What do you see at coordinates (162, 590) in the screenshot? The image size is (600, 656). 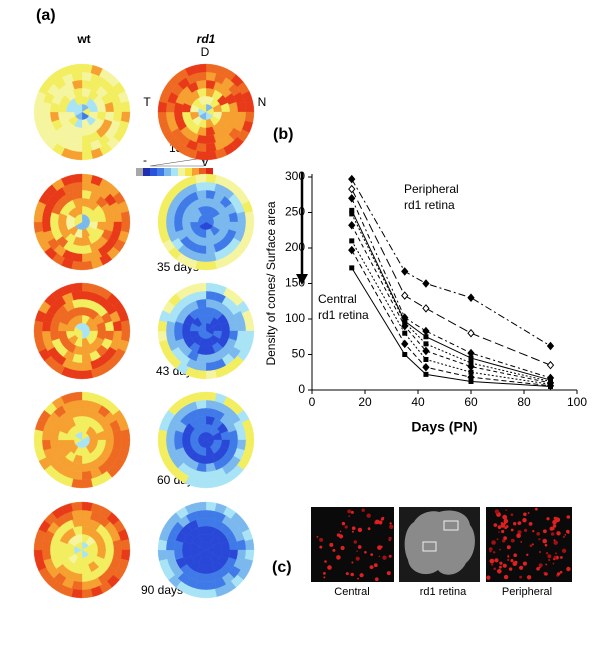 I see `row-label: 90 days` at bounding box center [162, 590].